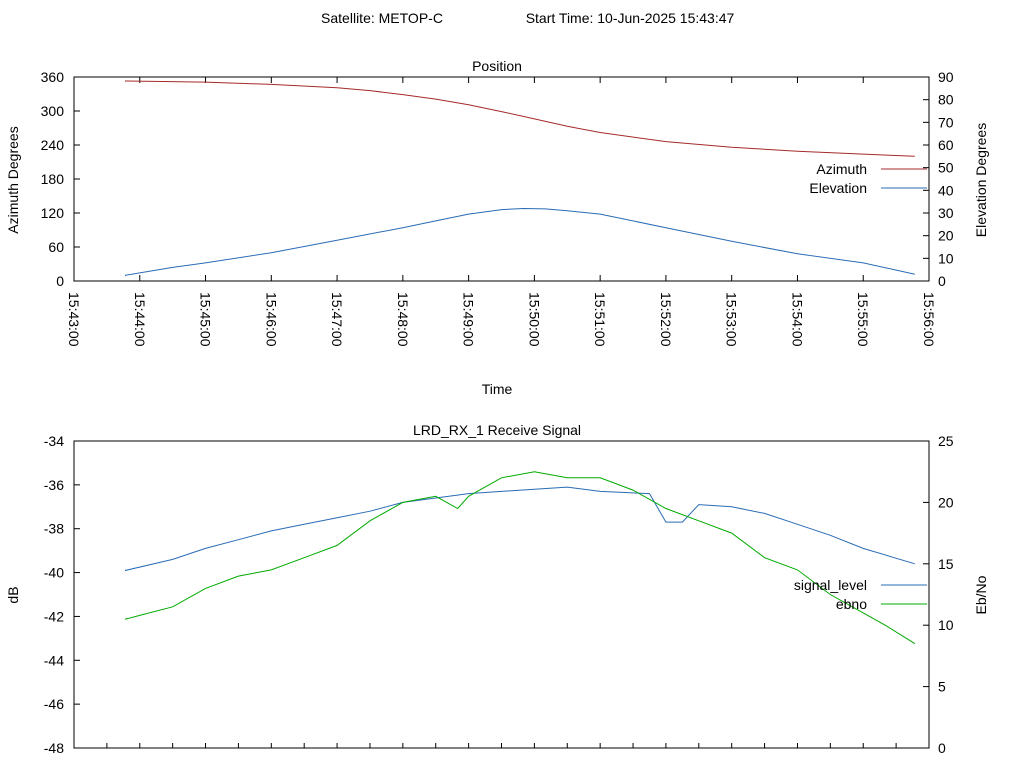 This screenshot has width=1024, height=768. What do you see at coordinates (942, 687) in the screenshot?
I see `signal-y2-tick-label: 5` at bounding box center [942, 687].